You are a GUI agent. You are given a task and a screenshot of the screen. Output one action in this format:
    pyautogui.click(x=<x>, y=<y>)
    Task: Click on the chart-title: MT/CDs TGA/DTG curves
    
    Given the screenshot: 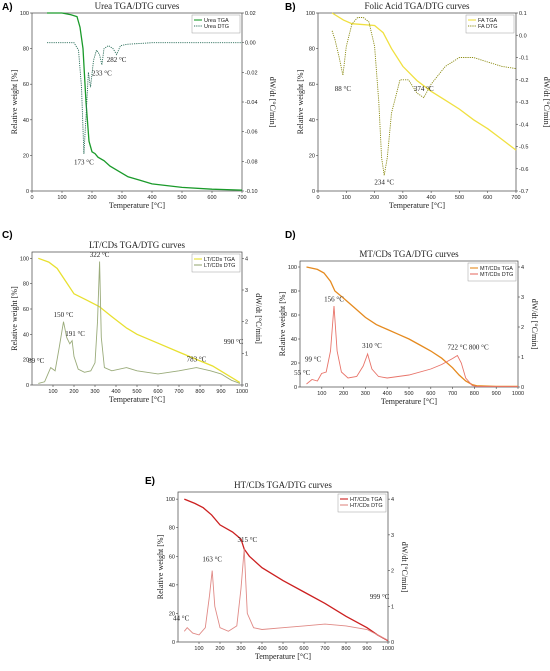 What is the action you would take?
    pyautogui.click(x=409, y=254)
    